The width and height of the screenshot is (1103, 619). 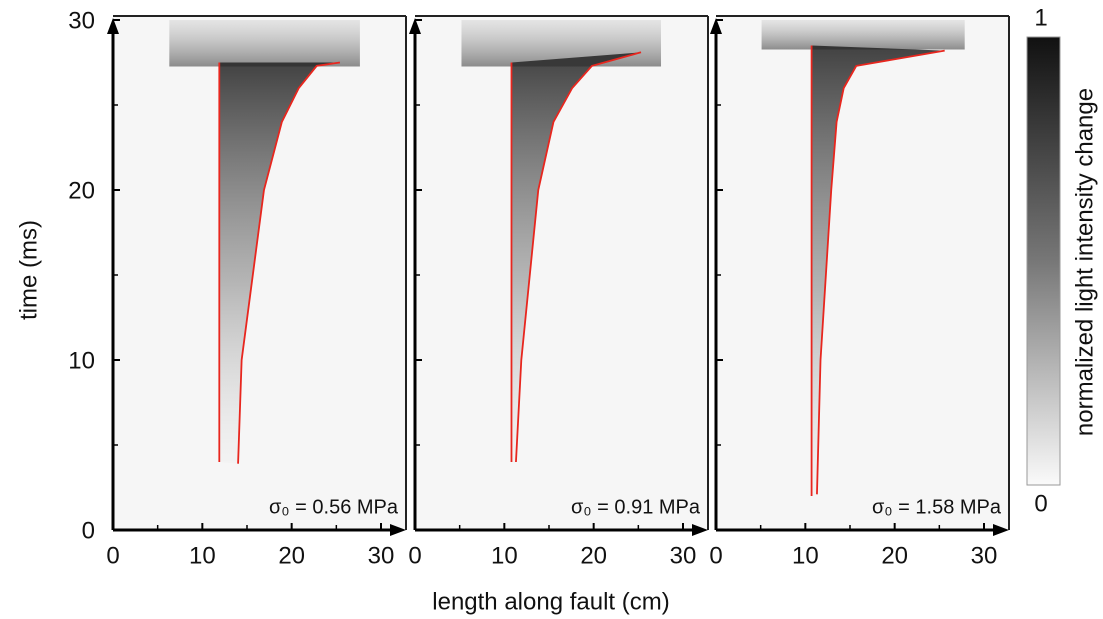 I want to click on annotation: σ₀ = 0.91 MPa, so click(x=636, y=507).